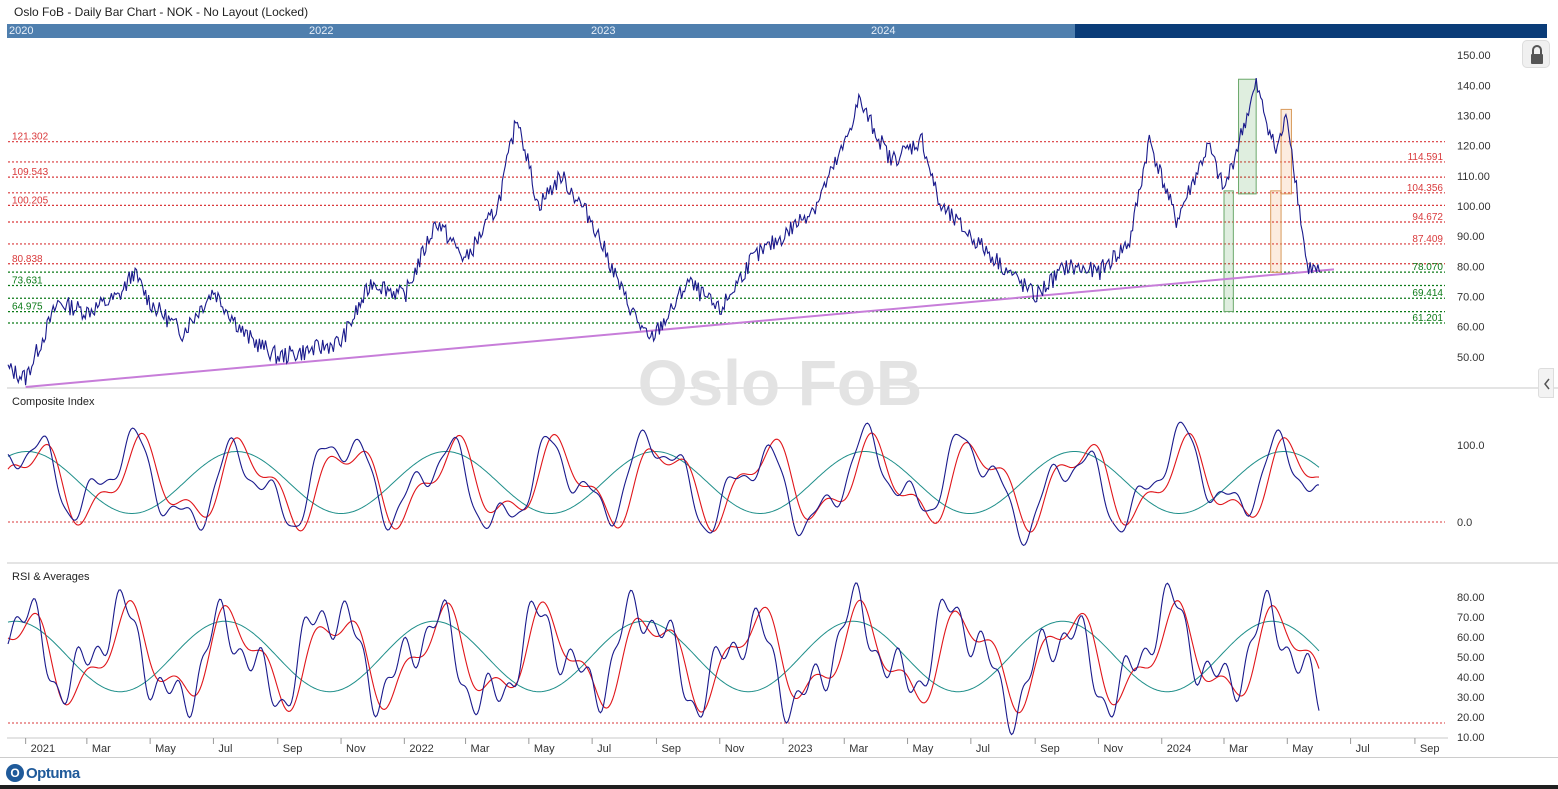 The height and width of the screenshot is (789, 1558). I want to click on optuma-logo-icon: O, so click(15, 773).